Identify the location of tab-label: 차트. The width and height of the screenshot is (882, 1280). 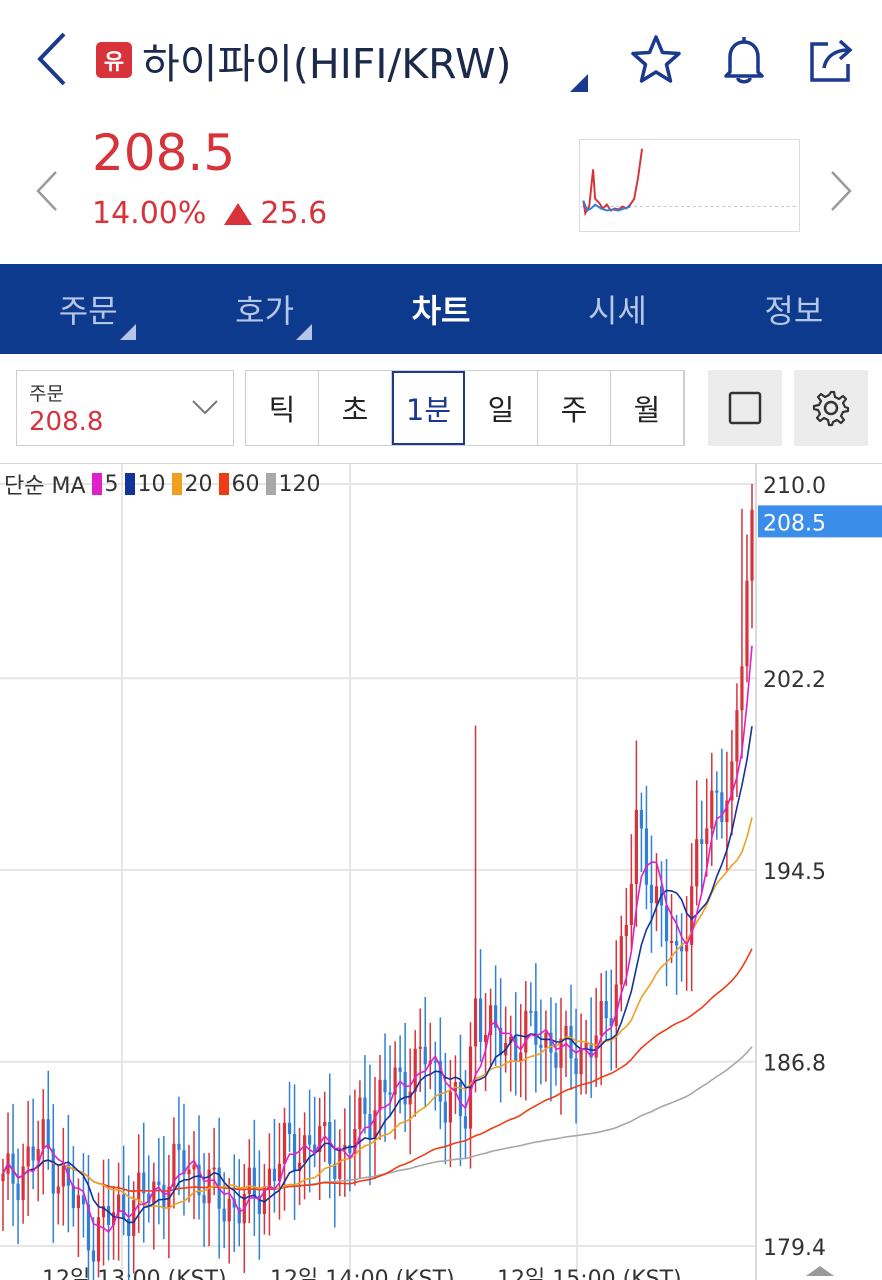
(441, 311).